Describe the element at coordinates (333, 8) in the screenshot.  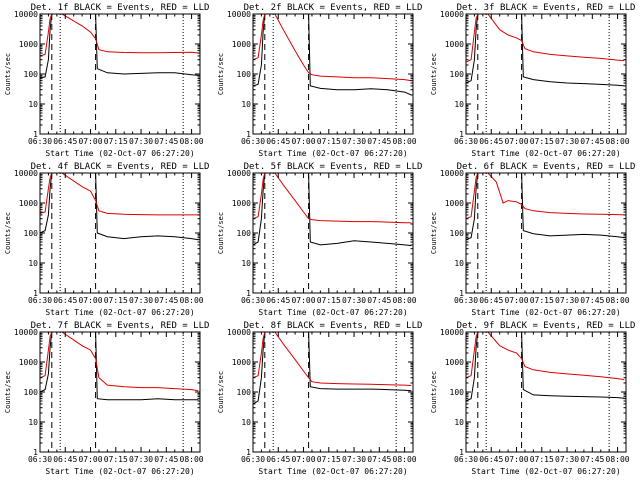
I see `panel-title: Det. 2f BLACK = Events, RED = LLD` at that location.